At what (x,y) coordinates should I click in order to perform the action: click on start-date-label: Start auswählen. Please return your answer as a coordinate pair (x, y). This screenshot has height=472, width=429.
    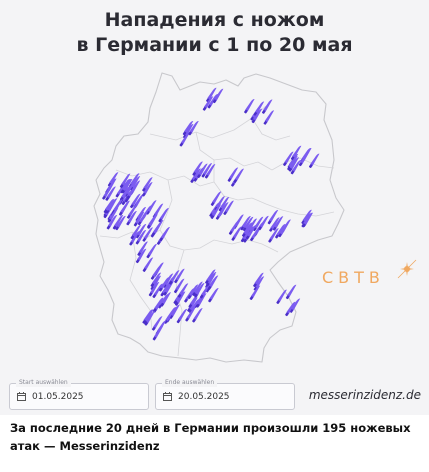
    Looking at the image, I should click on (43, 382).